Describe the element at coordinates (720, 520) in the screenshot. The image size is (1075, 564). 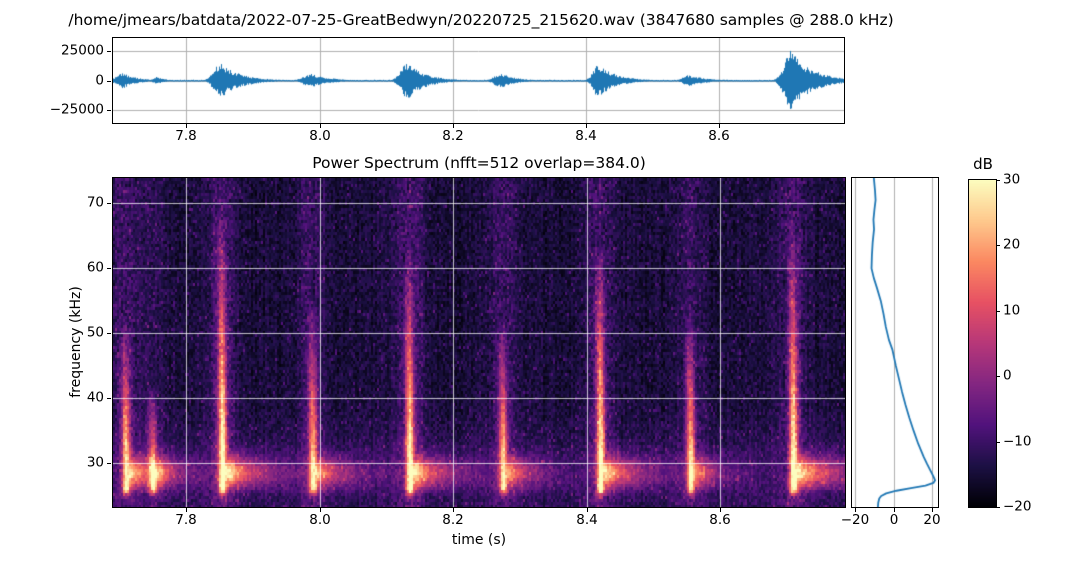
I see `spec-x-tick-label: 8.6` at that location.